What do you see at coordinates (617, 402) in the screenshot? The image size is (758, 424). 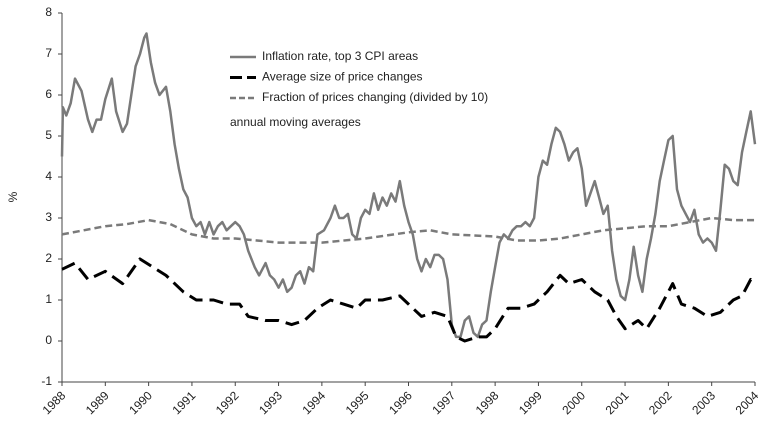 I see `x-tick-label: 2001` at bounding box center [617, 402].